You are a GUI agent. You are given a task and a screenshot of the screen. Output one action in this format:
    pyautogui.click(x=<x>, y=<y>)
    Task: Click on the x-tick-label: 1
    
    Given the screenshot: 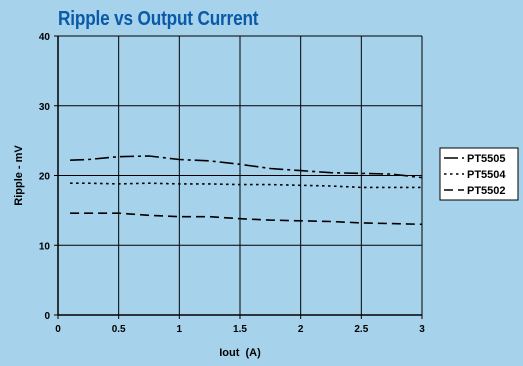 What is the action you would take?
    pyautogui.click(x=180, y=329)
    